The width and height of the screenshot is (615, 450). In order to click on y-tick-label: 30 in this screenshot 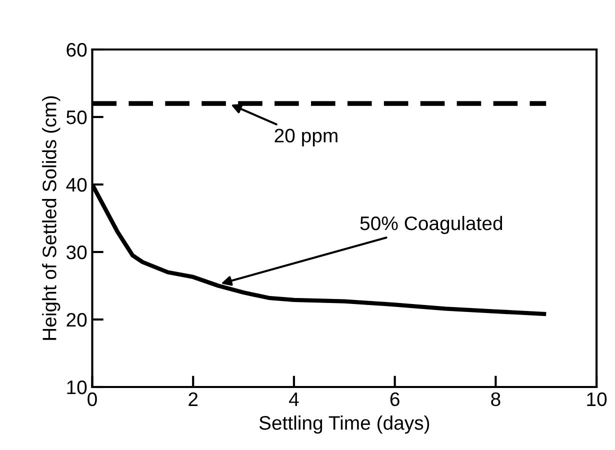, I will do `click(76, 252)`.